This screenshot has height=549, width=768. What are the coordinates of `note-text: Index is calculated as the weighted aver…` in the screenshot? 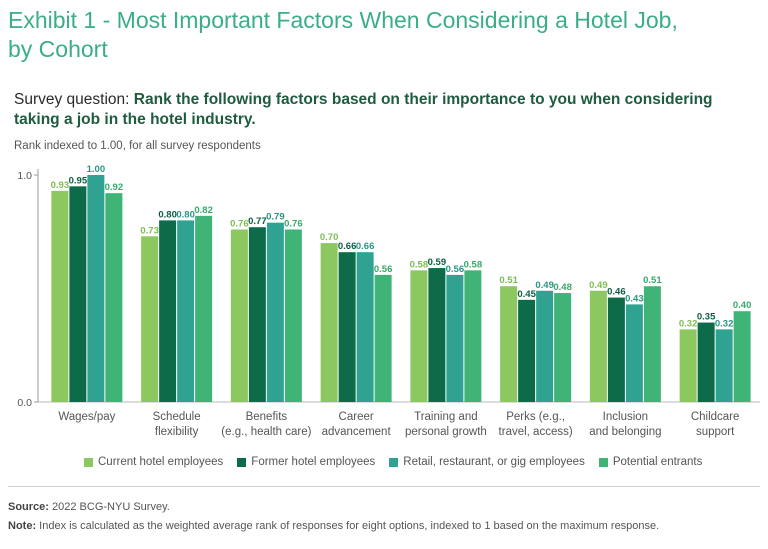 It's located at (349, 526).